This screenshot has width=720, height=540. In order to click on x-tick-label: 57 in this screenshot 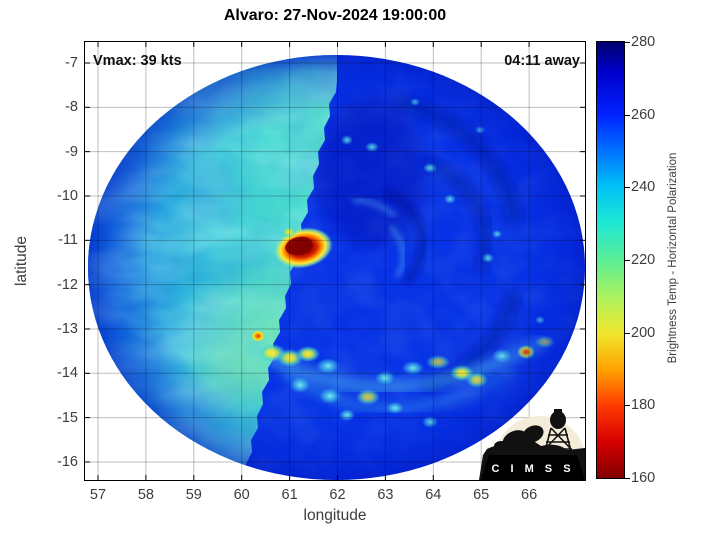, I will do `click(98, 495)`.